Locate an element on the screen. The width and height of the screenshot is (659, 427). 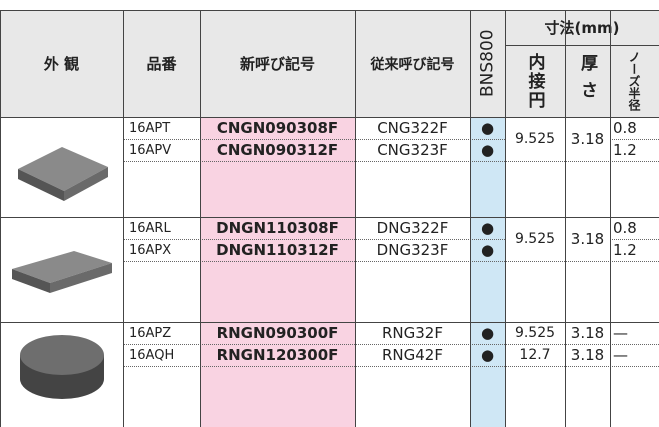
old-code: DNG322F is located at coordinates (412, 228).